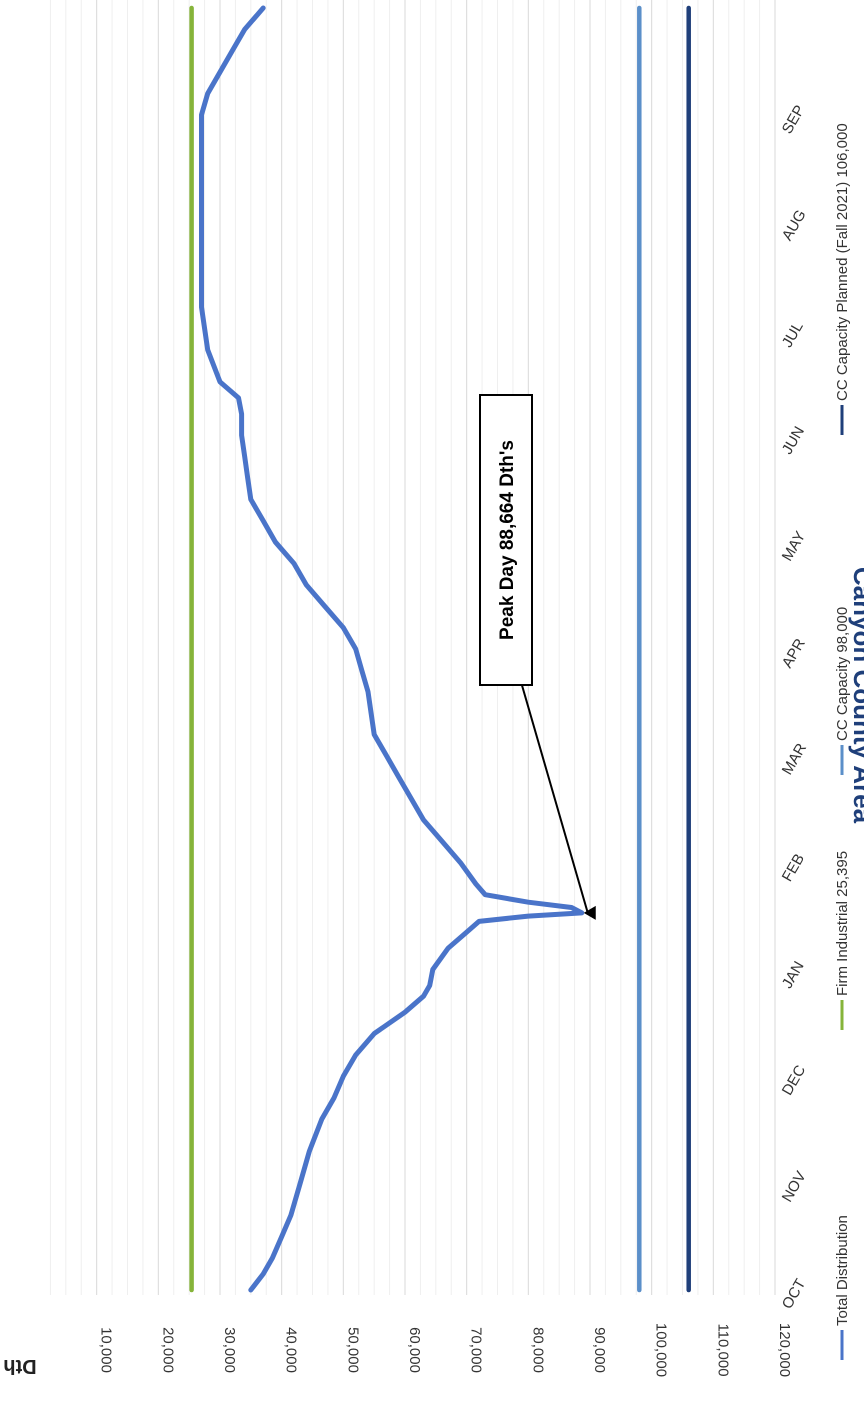 The width and height of the screenshot is (864, 1402). What do you see at coordinates (106, 1350) in the screenshot?
I see `y-tick-label: 10,000` at bounding box center [106, 1350].